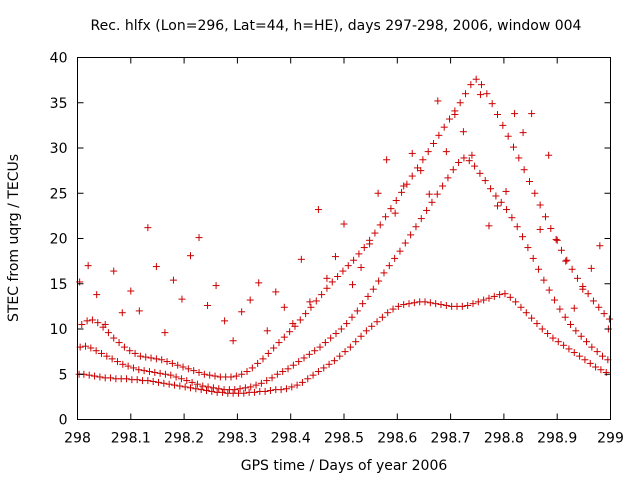  Describe the element at coordinates (59, 149) in the screenshot. I see `y-tick-label: 30` at that location.